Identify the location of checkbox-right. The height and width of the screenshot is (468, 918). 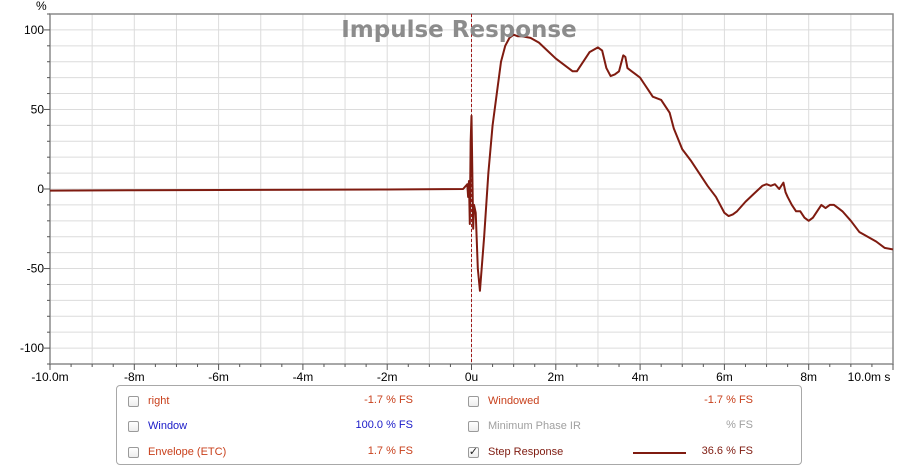
(133, 401).